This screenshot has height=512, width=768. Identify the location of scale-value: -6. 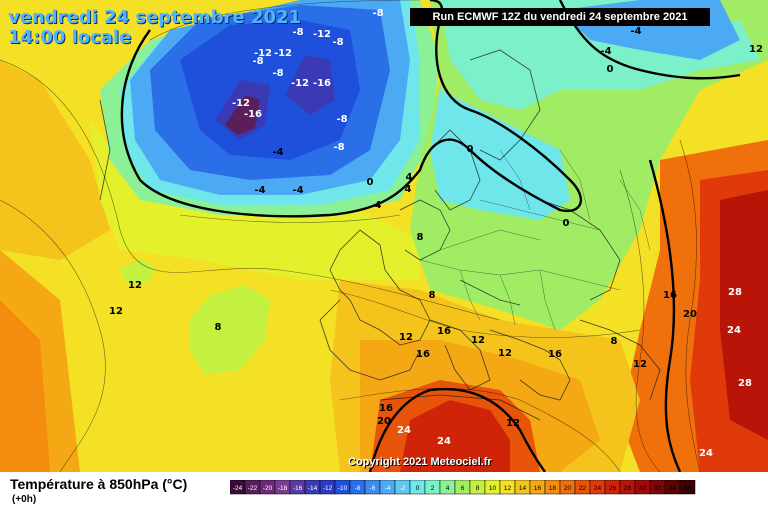
(373, 488).